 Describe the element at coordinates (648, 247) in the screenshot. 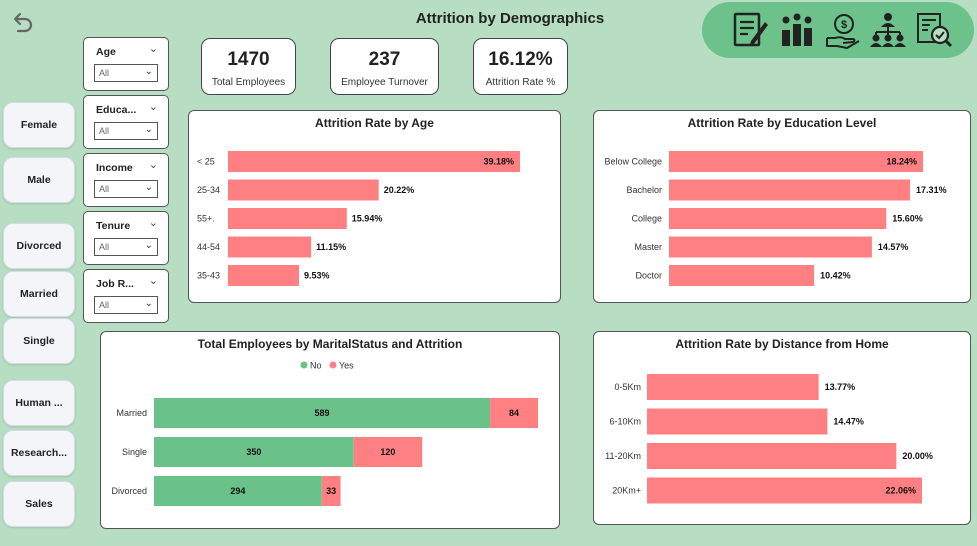

I see `category-label: Master` at that location.